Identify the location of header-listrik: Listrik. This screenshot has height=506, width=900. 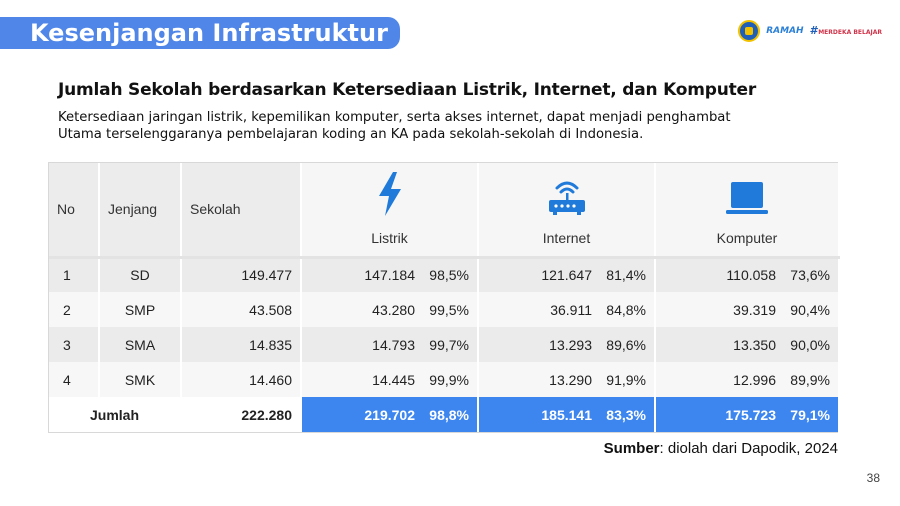
(390, 211).